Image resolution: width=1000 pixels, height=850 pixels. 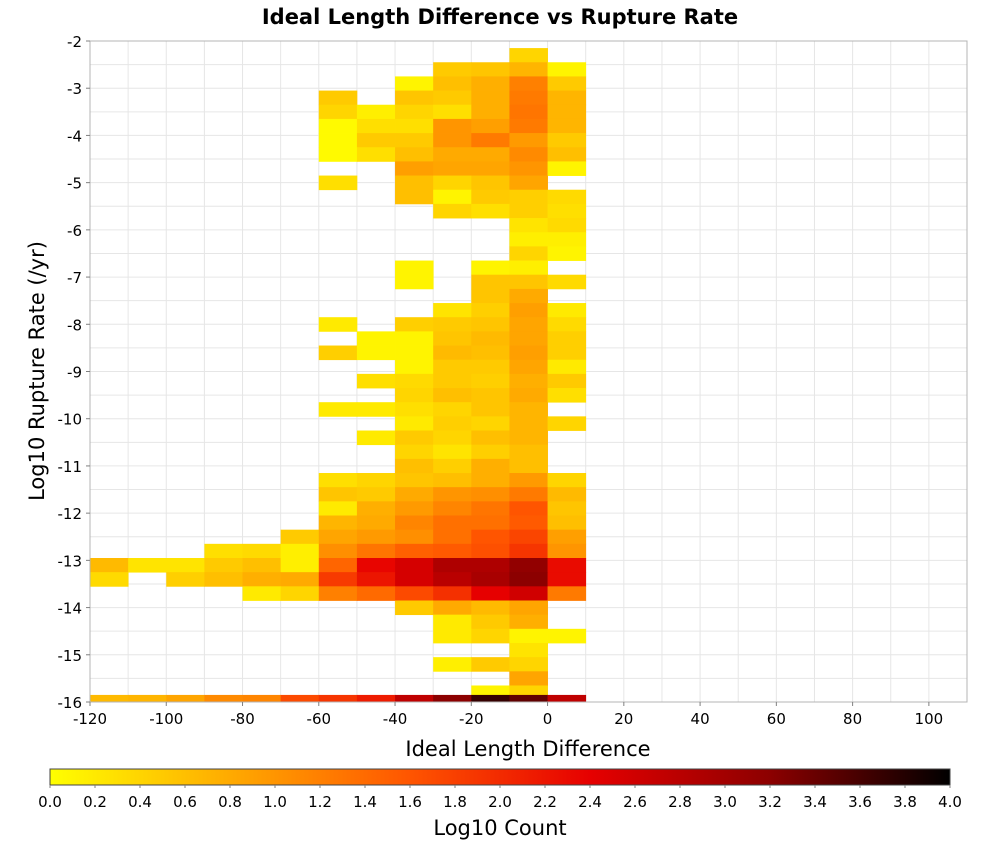 What do you see at coordinates (70, 420) in the screenshot?
I see `y-tick-label: -10` at bounding box center [70, 420].